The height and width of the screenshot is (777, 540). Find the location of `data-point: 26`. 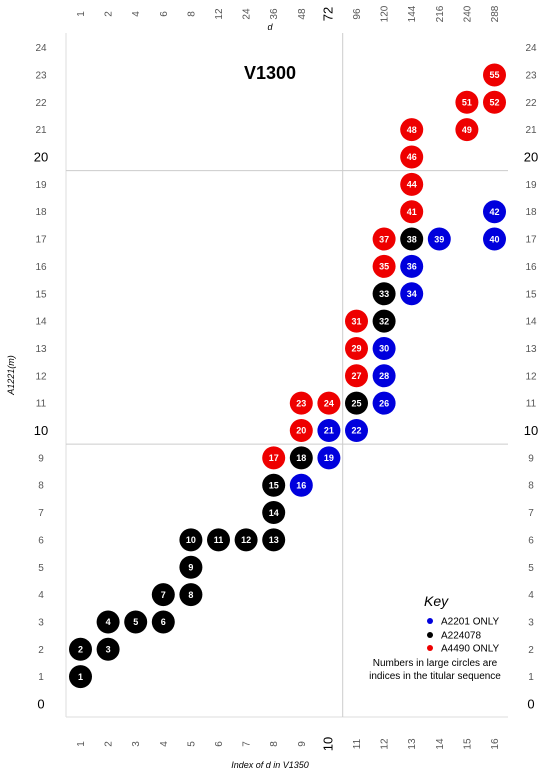

data-point: 26 is located at coordinates (384, 403).